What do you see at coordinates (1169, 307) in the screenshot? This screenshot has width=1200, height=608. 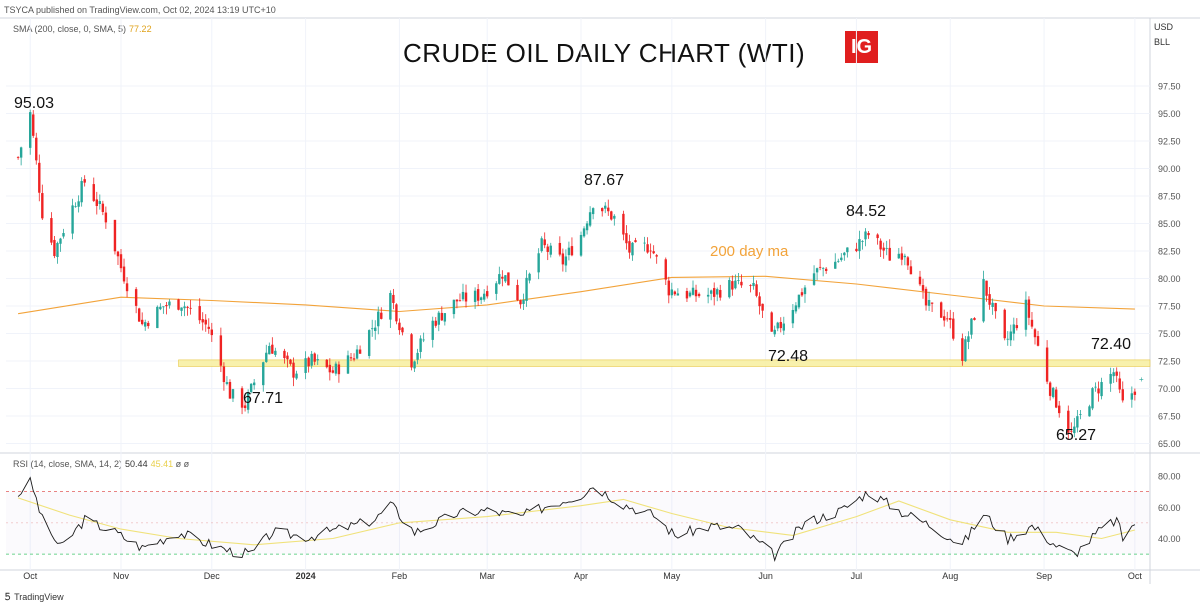 I see `price-tick-label: 77.50` at bounding box center [1169, 307].